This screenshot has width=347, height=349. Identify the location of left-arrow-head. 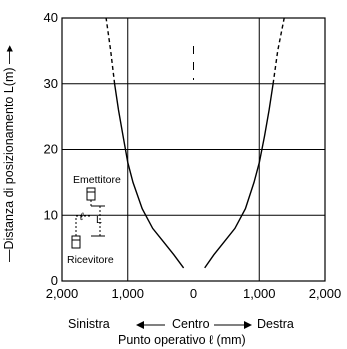
(140, 325).